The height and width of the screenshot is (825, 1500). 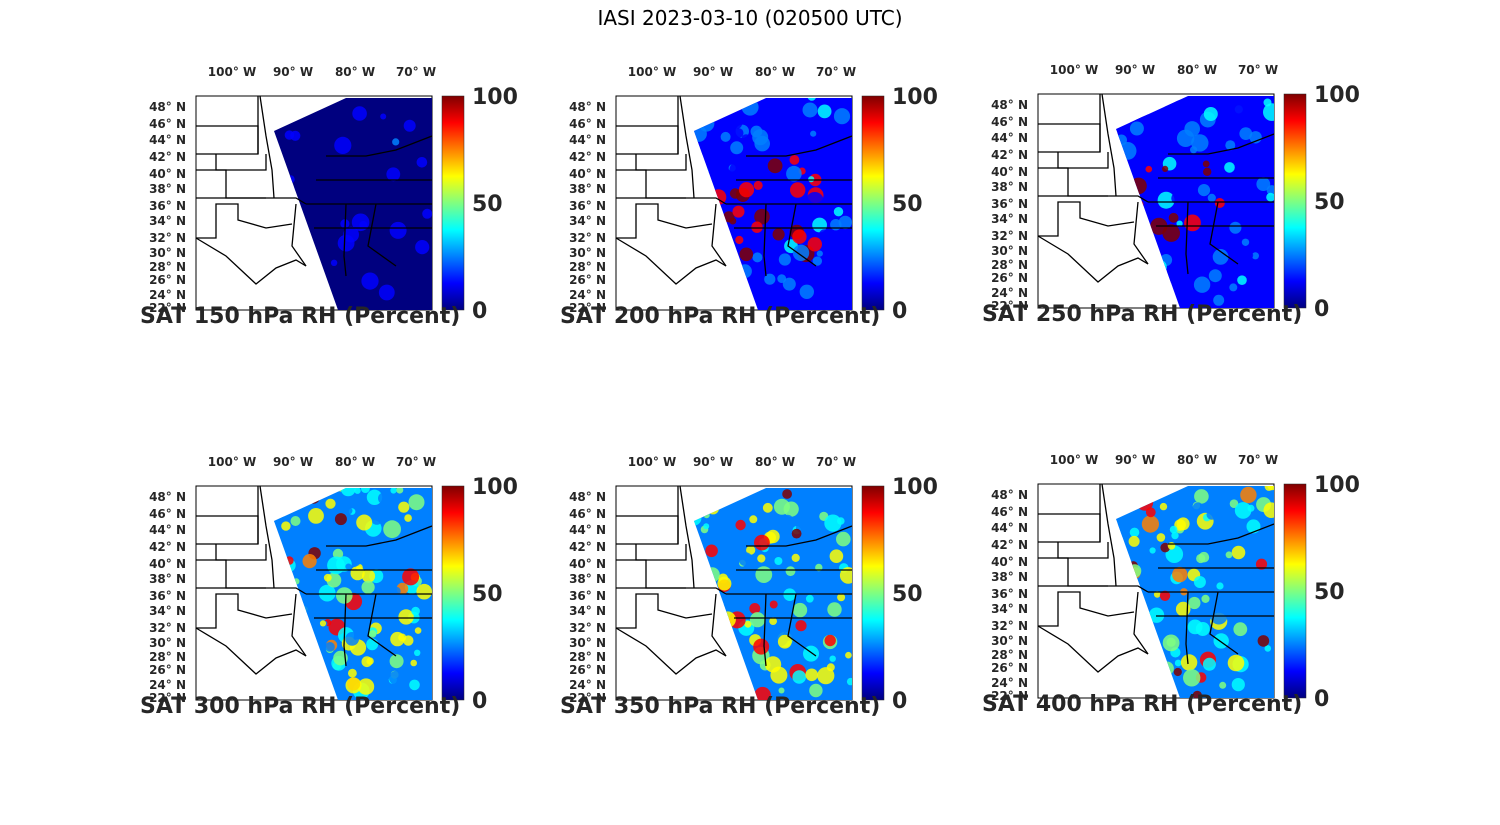 What do you see at coordinates (1142, 704) in the screenshot?
I see `panel-title: SAT 400 hPa RH (Percent)` at bounding box center [1142, 704].